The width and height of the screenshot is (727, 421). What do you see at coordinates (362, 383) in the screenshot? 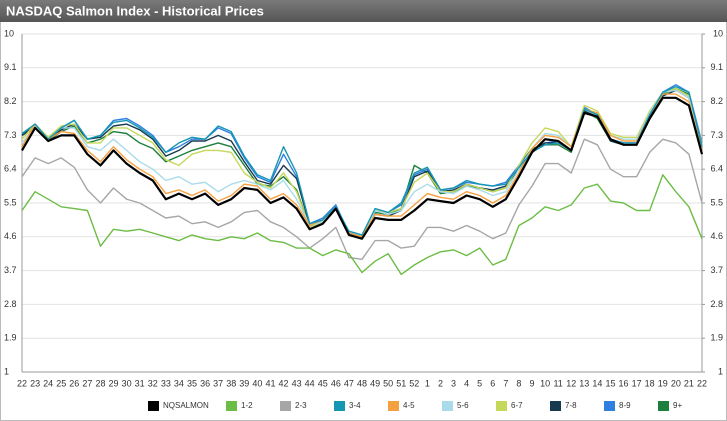
I see `x-tick-label: 48` at bounding box center [362, 383].